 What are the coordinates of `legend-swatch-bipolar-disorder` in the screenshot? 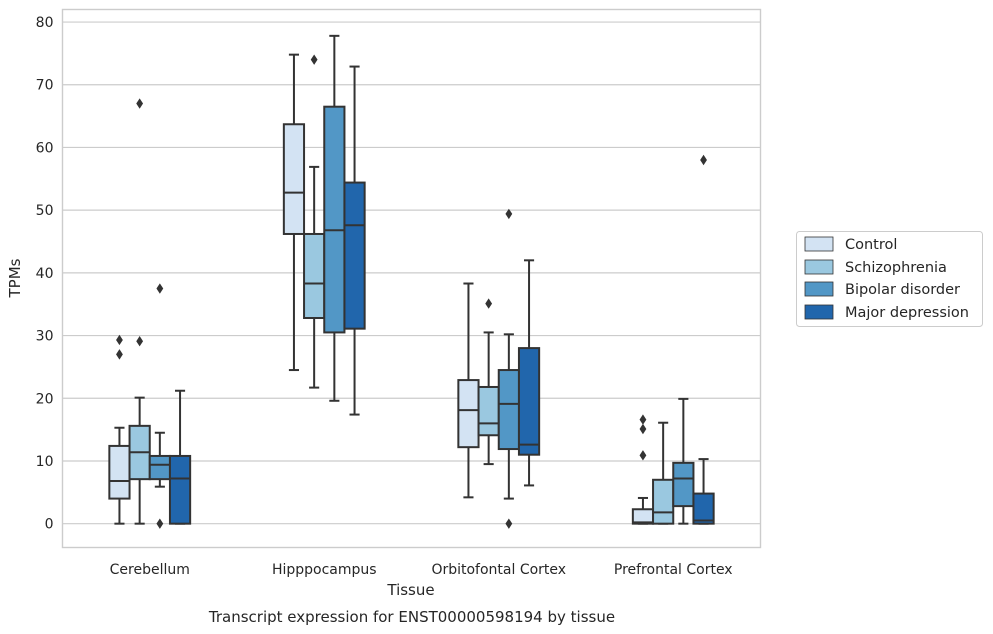 It's located at (819, 289).